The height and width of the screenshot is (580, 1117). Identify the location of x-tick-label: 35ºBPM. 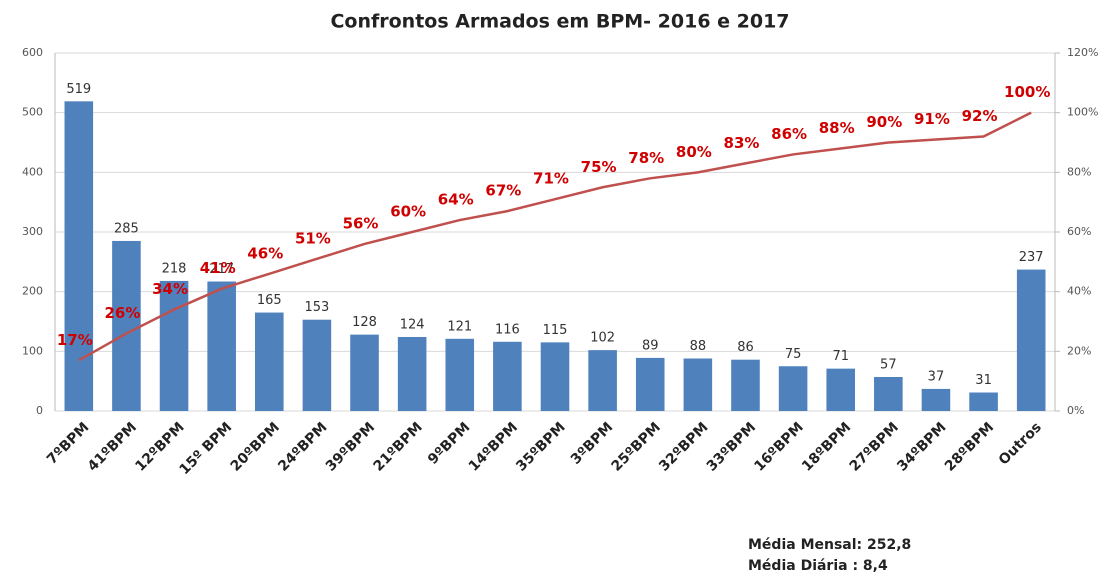
(540, 446).